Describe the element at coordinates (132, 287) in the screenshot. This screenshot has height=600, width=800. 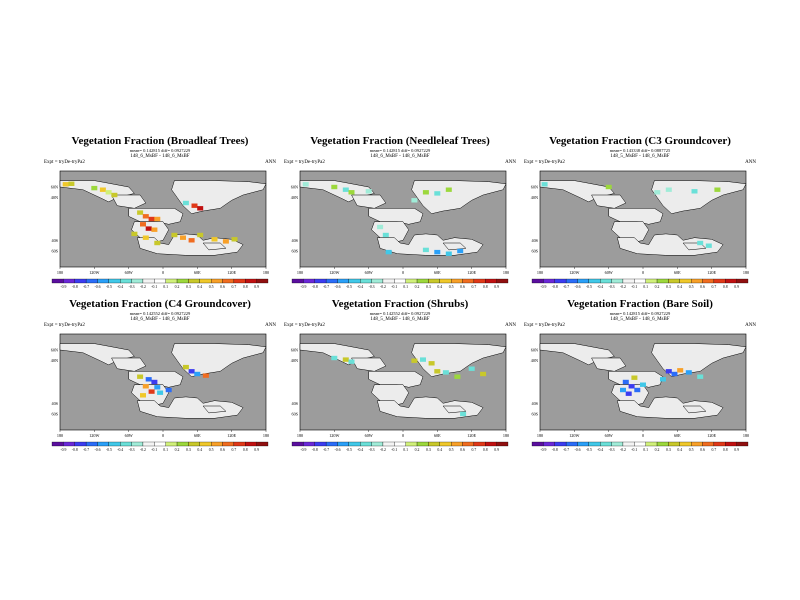
I see `colorbar-tick-label: -0.3` at that location.